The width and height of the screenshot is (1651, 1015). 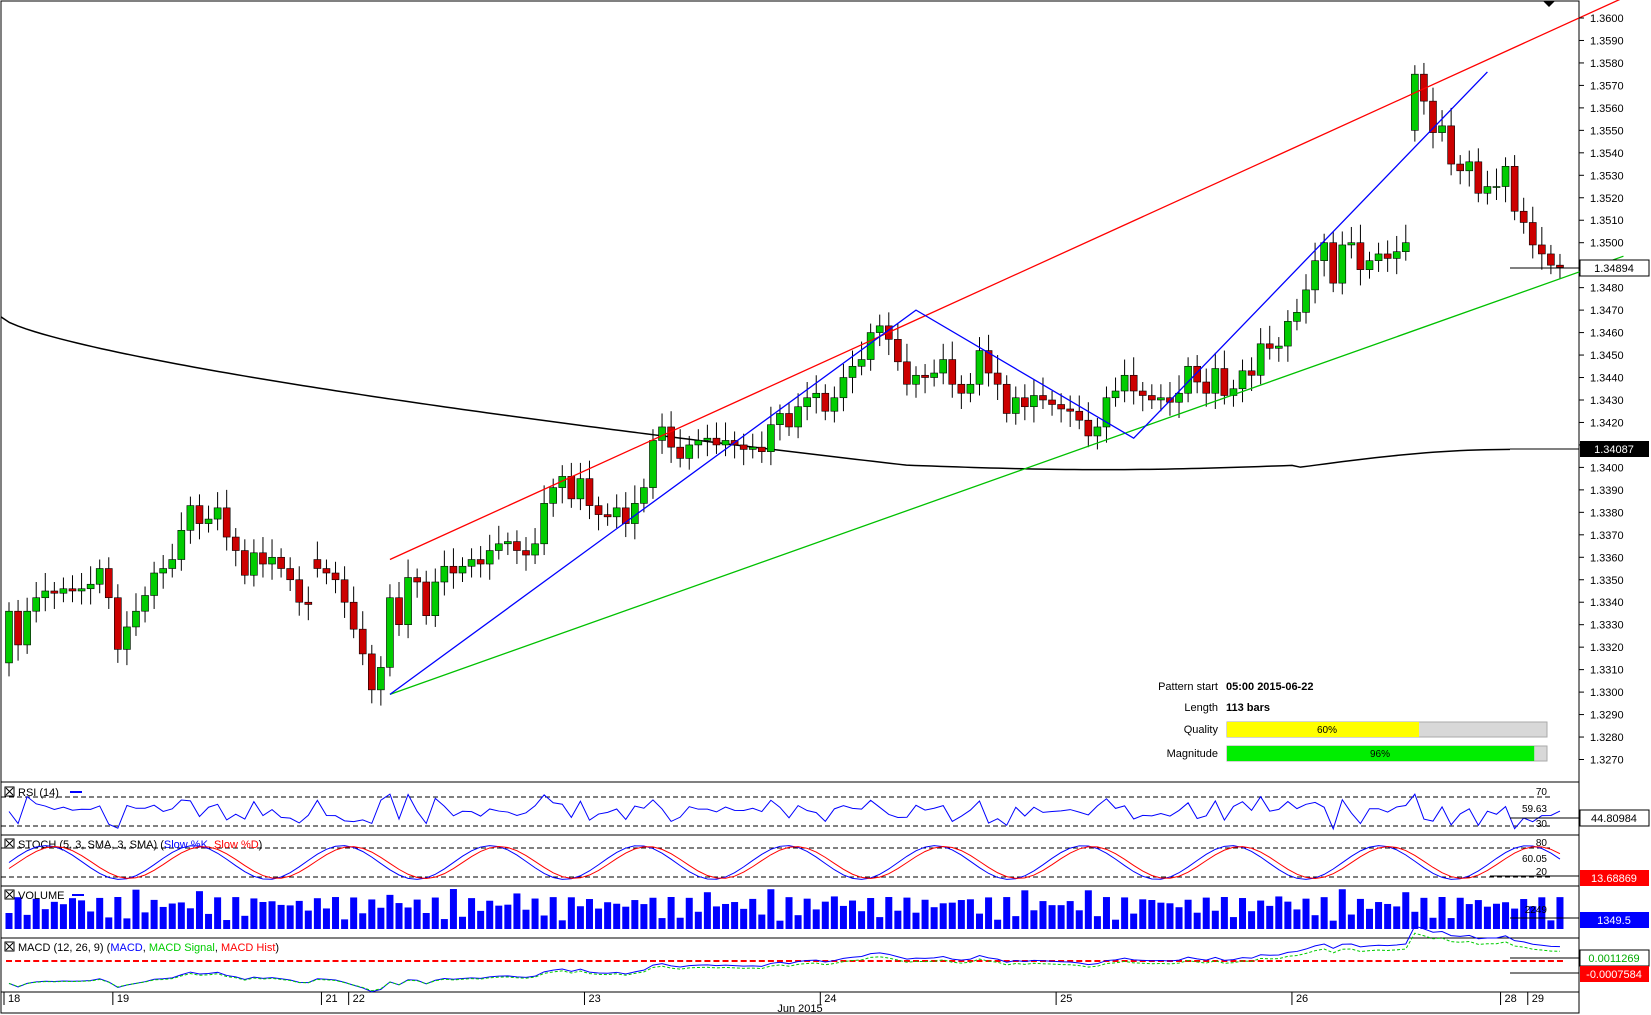 What do you see at coordinates (784, 812) in the screenshot?
I see `rsi-line` at bounding box center [784, 812].